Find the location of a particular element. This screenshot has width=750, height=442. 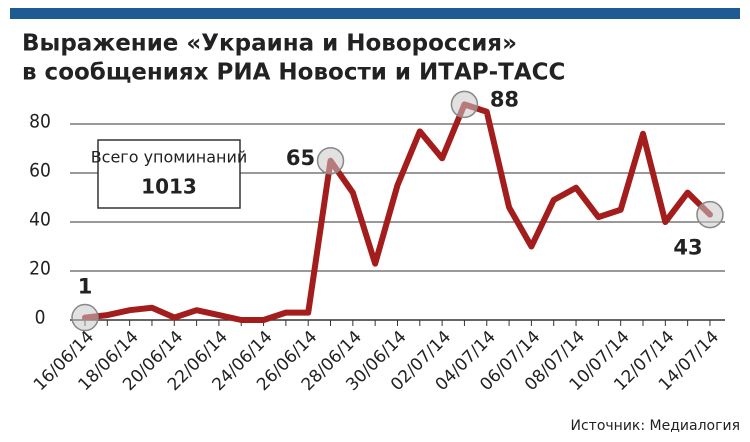

y-tick-label: 20 is located at coordinates (40, 269).